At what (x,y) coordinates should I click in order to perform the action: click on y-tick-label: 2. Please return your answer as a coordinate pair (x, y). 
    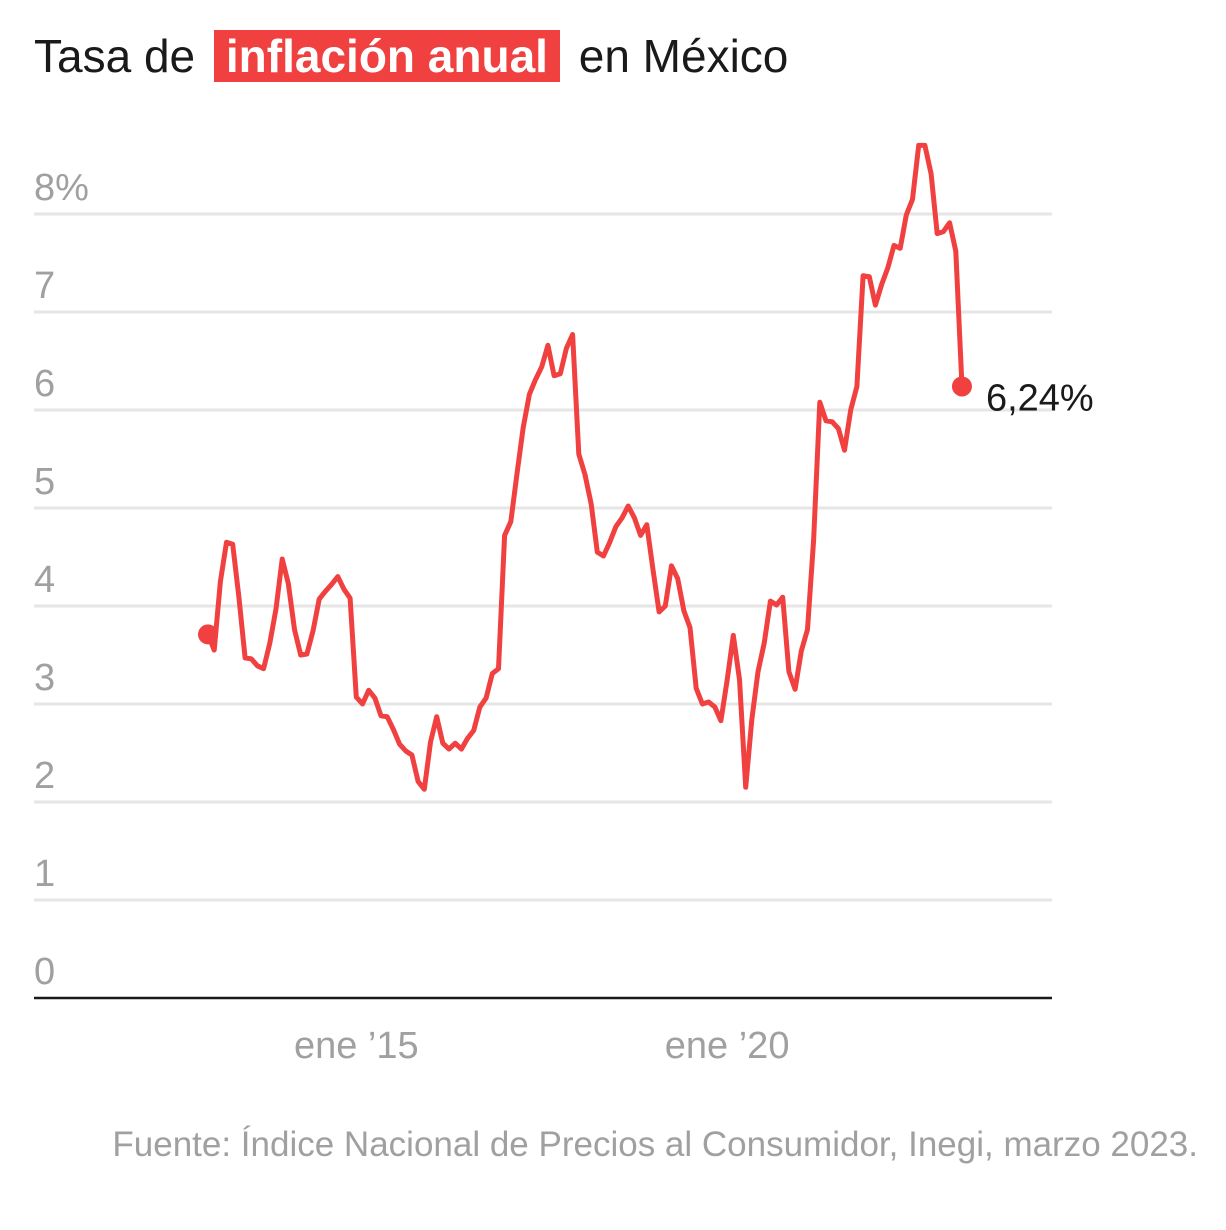
    Looking at the image, I should click on (44, 776).